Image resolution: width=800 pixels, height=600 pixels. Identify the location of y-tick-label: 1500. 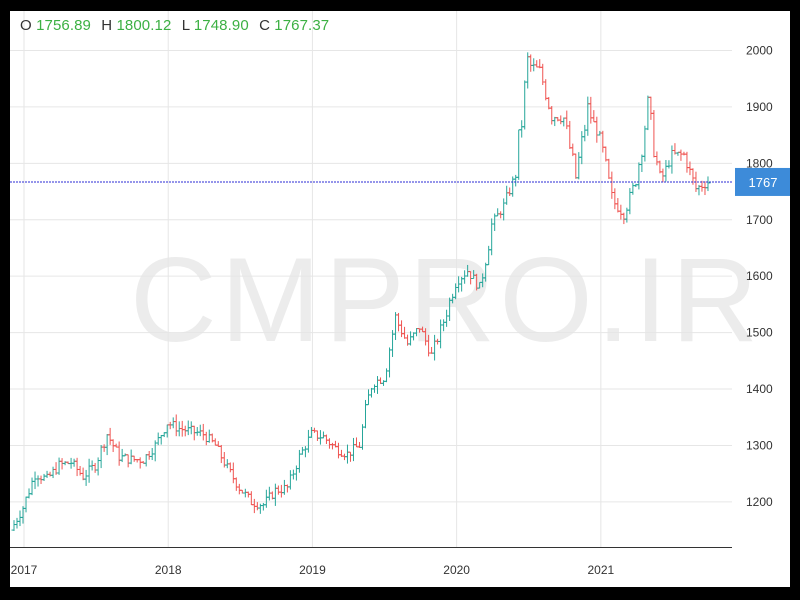
(759, 333).